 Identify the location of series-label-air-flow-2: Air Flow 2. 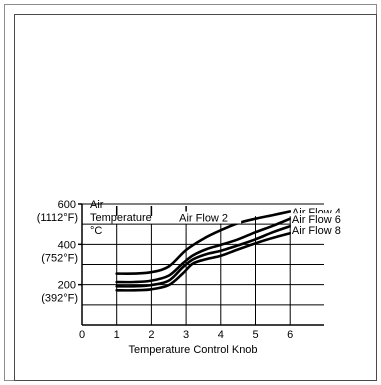
(203, 219).